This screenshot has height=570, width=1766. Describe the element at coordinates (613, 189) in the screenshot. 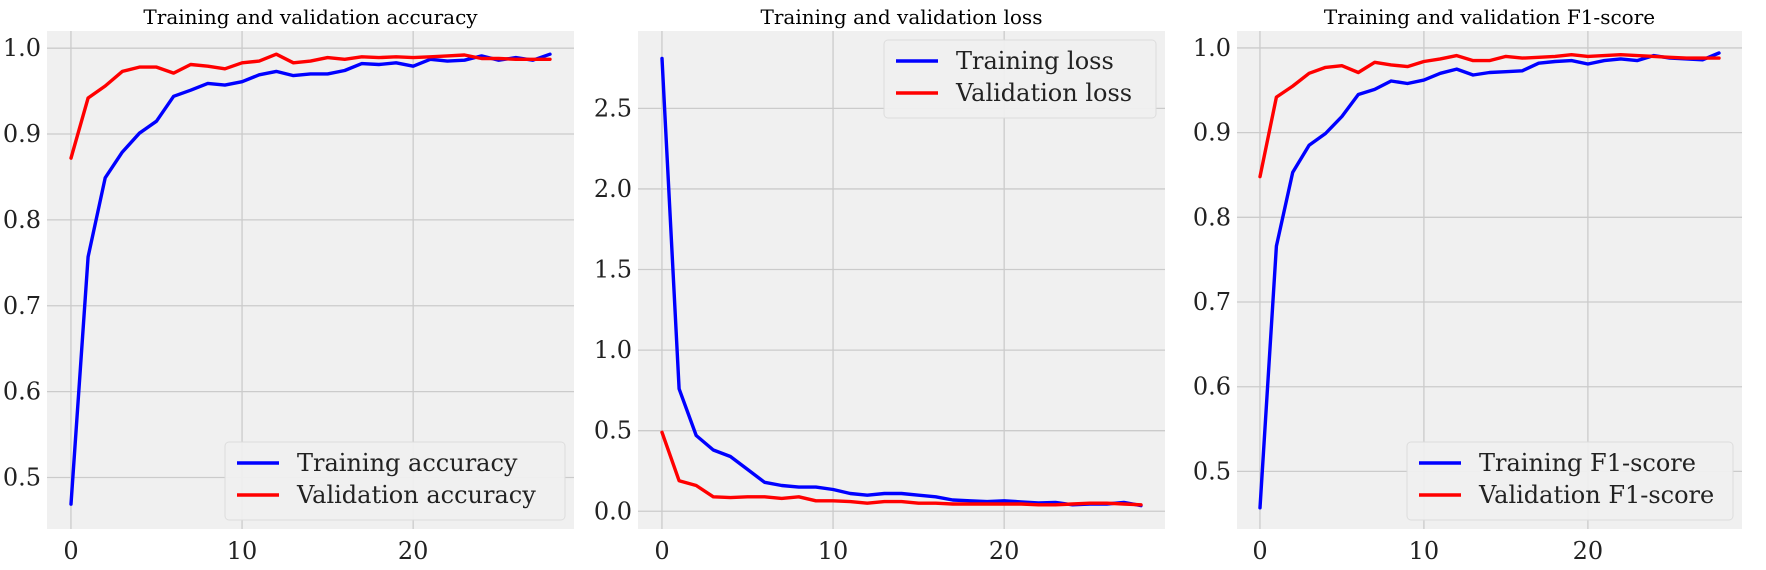

I see `y-tick-label: 2.0` at that location.